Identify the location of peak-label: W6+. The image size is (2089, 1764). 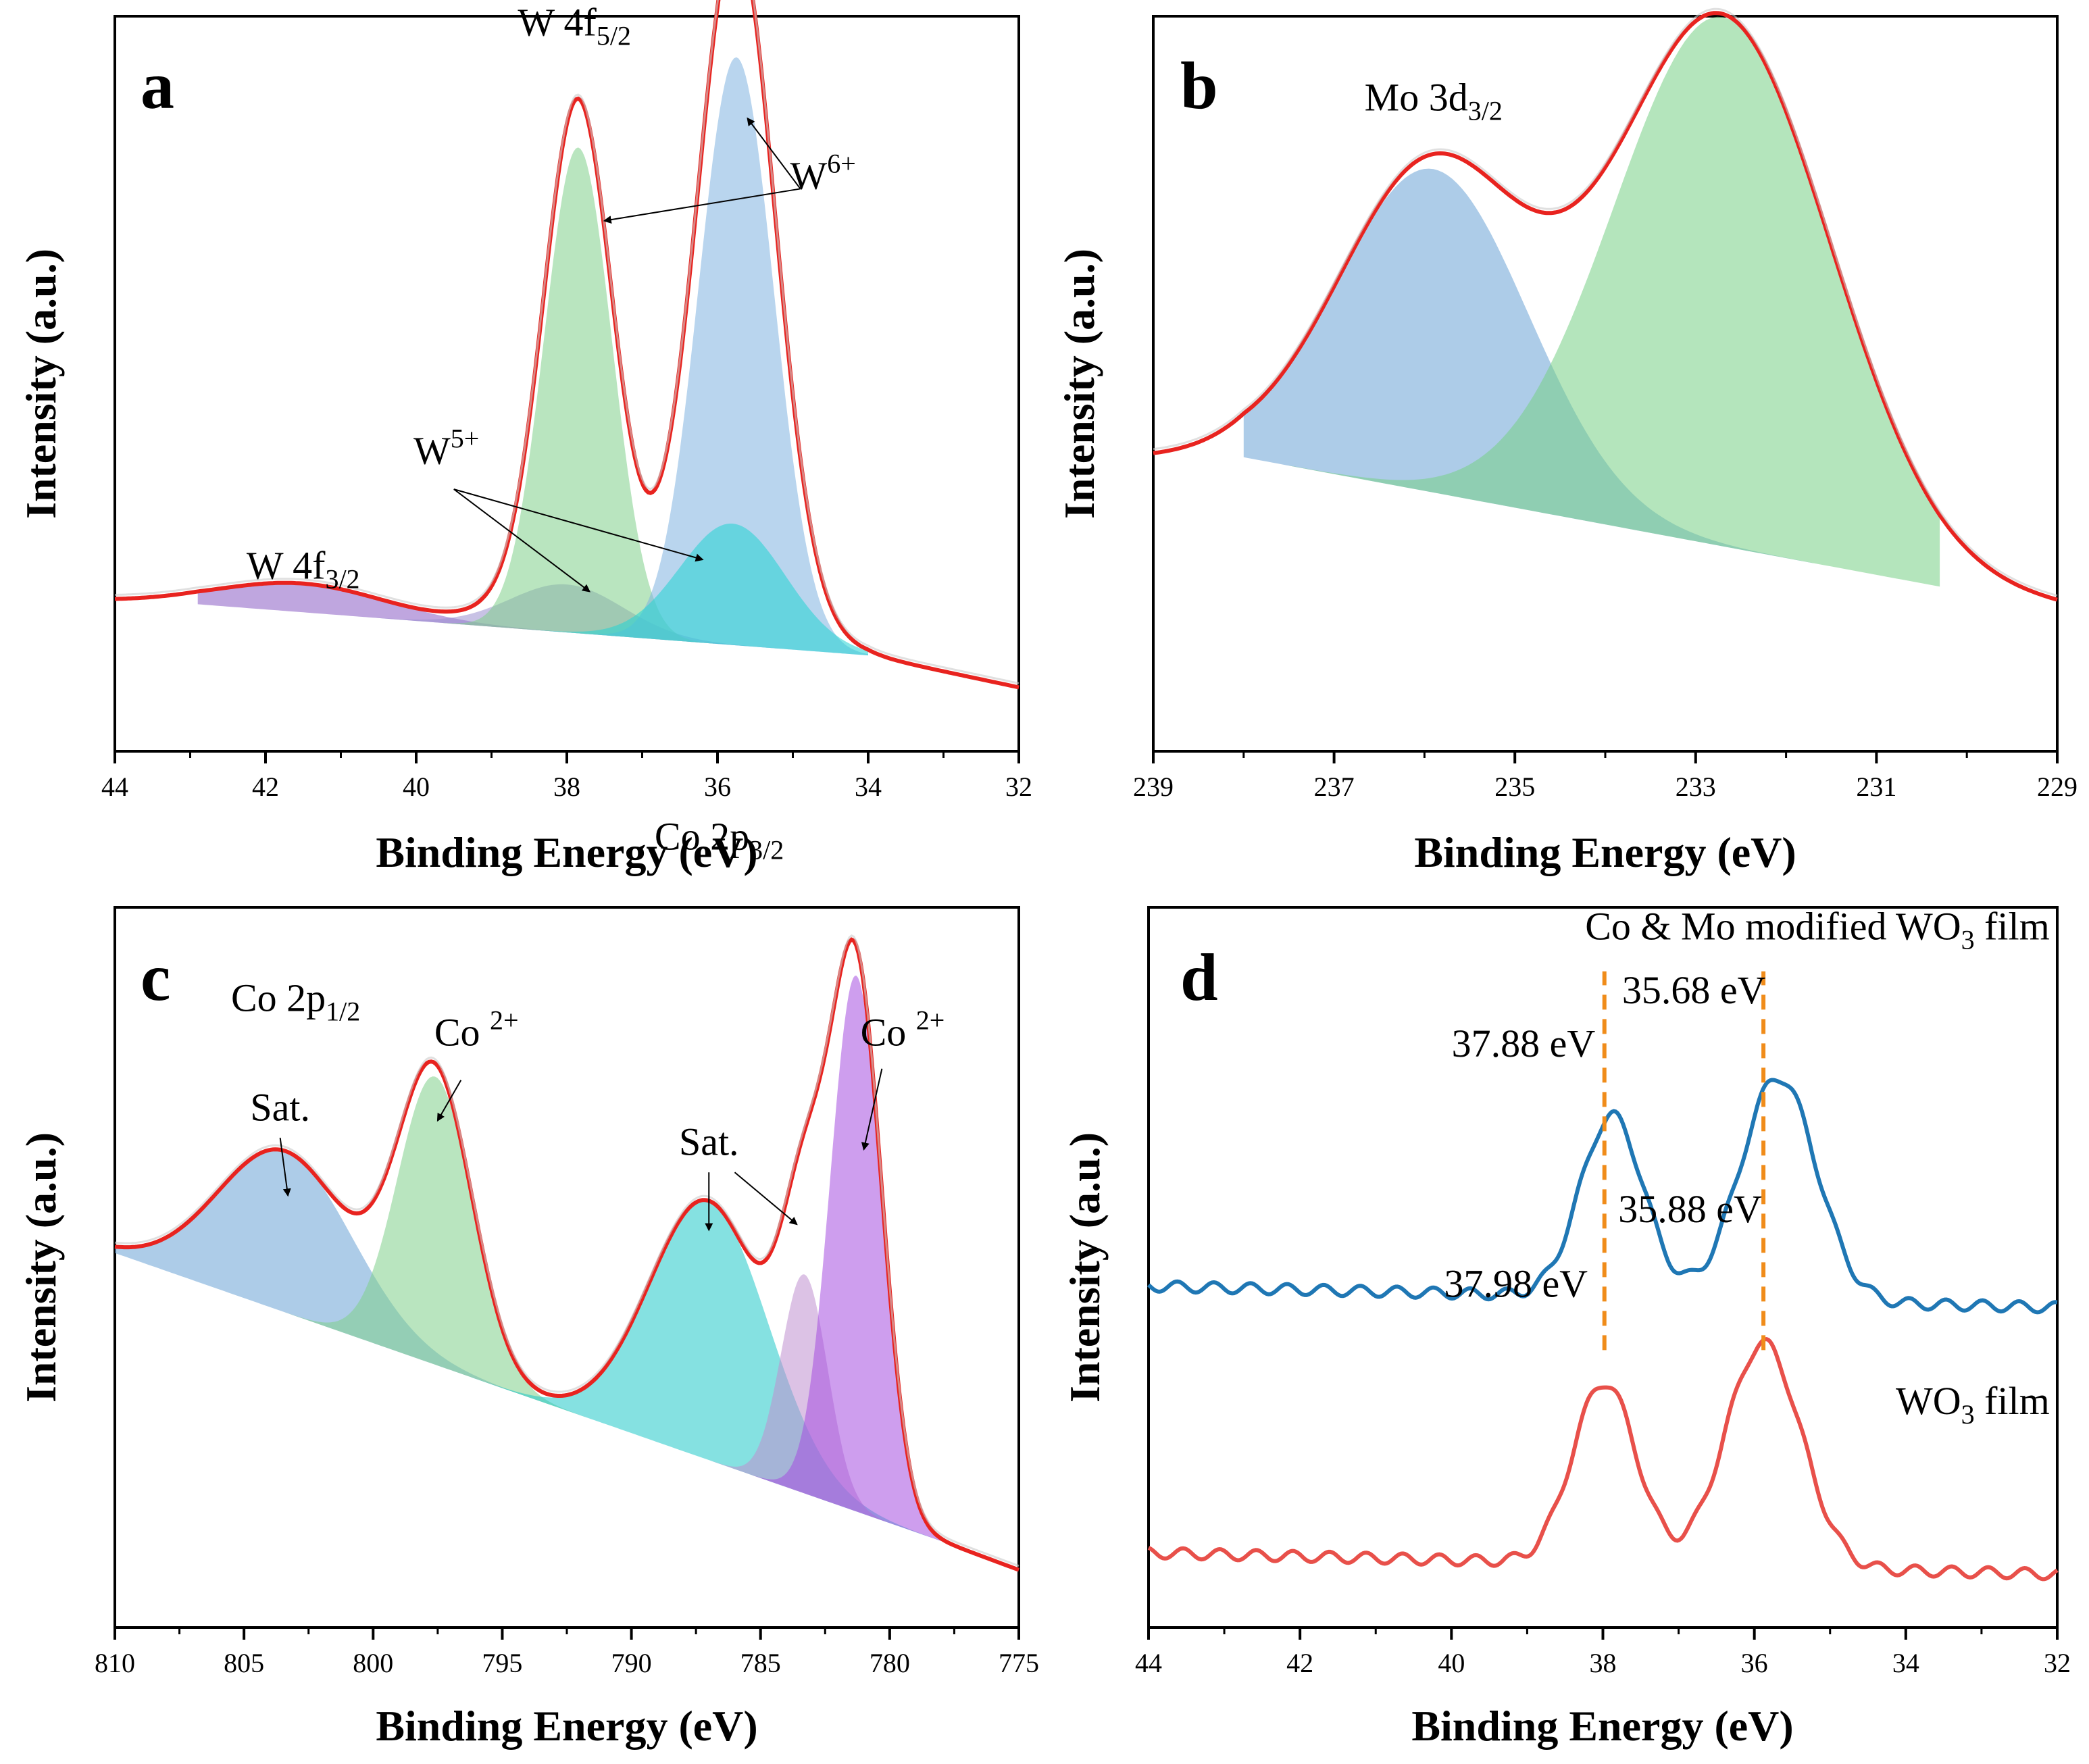
(822, 172).